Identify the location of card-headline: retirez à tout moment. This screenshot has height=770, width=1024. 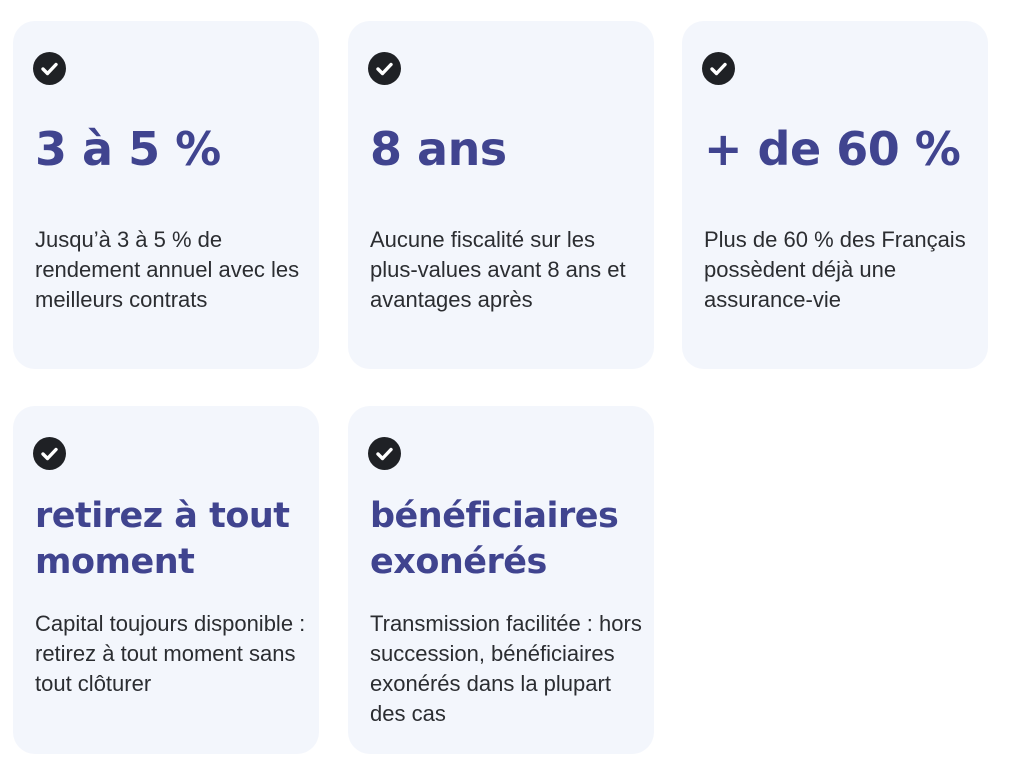
(162, 539).